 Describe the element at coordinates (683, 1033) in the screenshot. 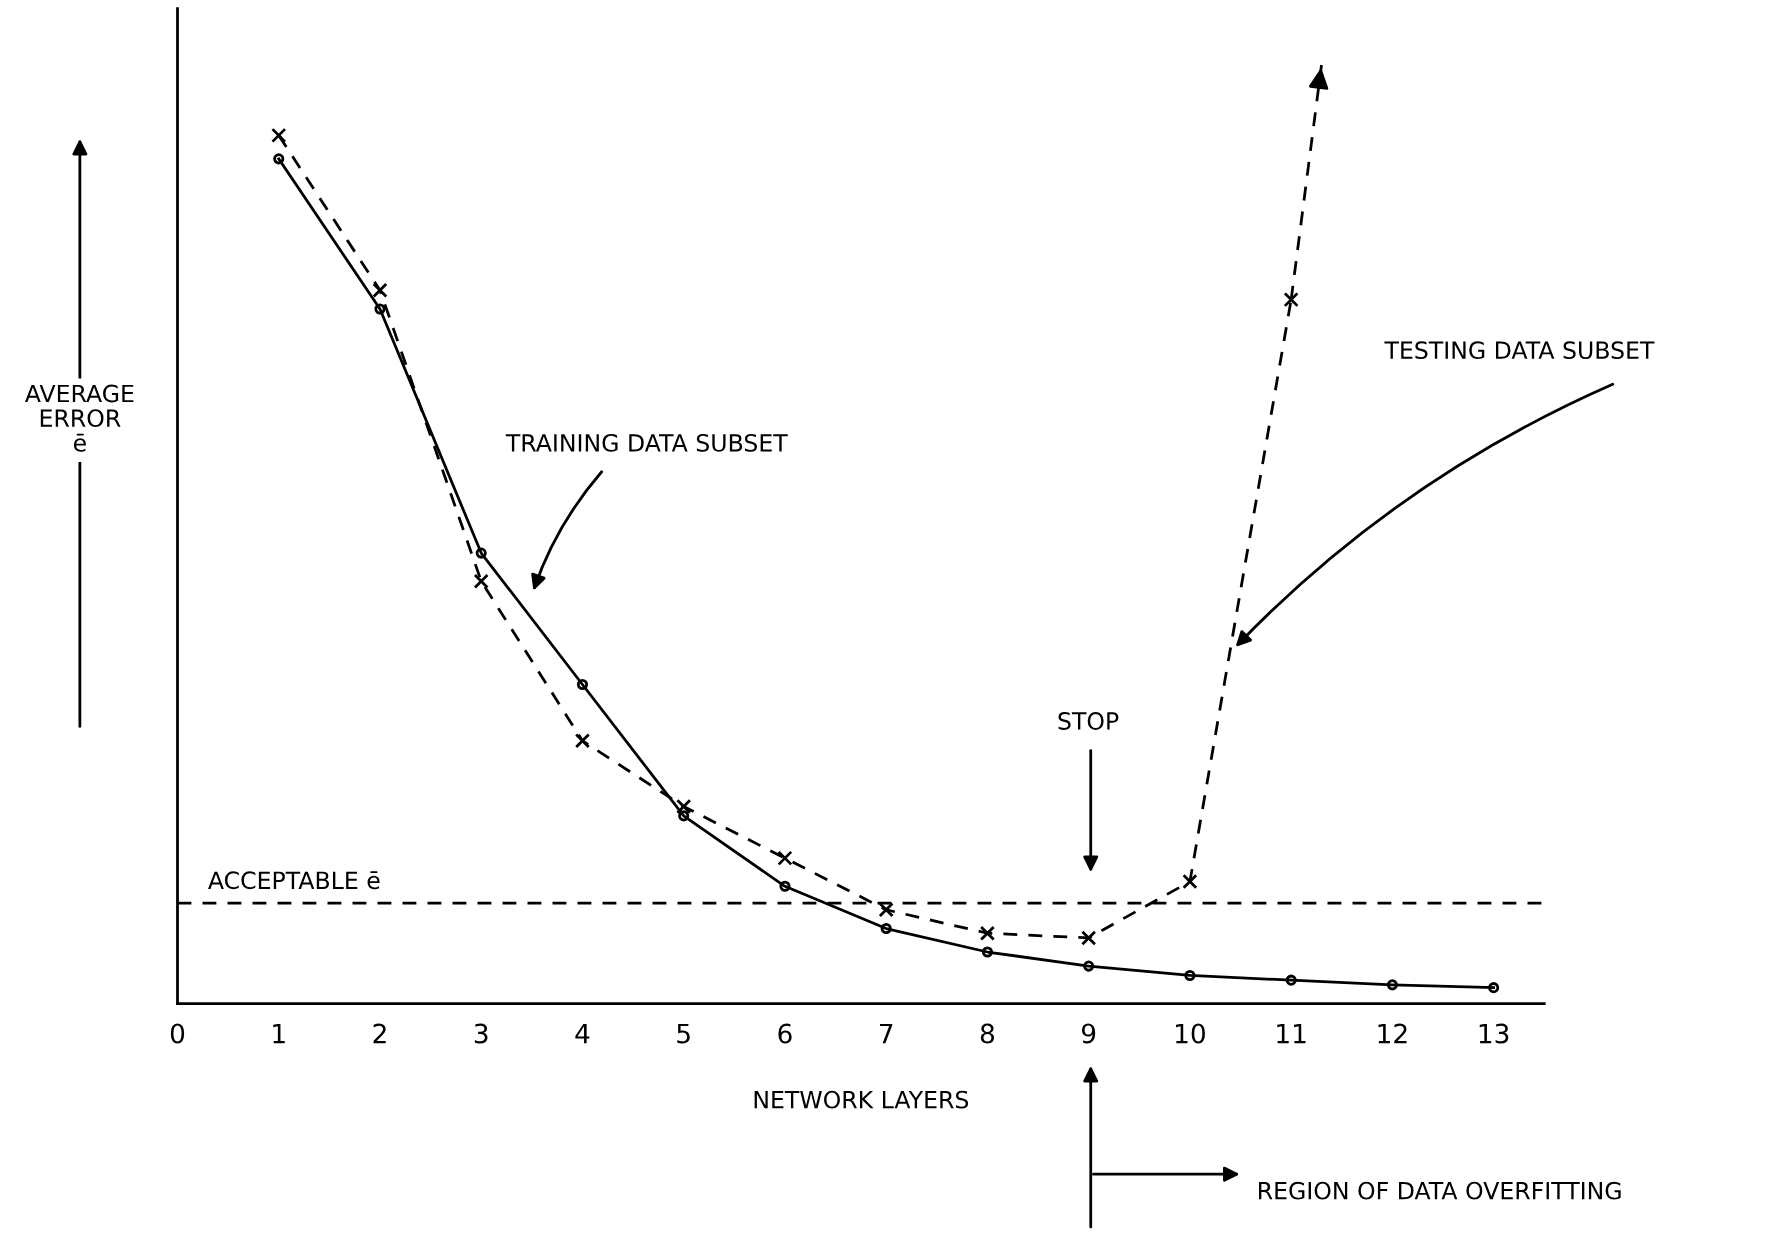

I see `x-tick-label: 5` at that location.